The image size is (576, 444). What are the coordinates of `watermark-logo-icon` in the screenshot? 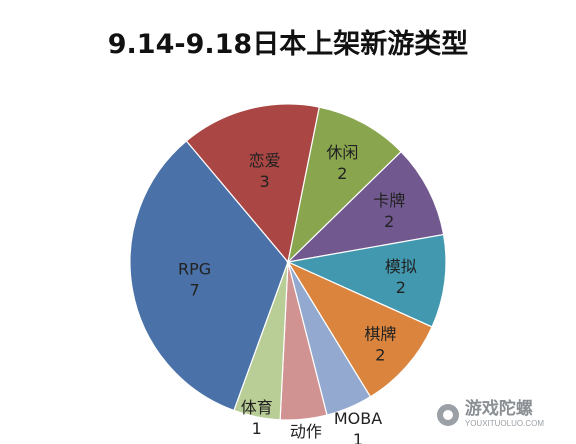 It's located at (447, 414).